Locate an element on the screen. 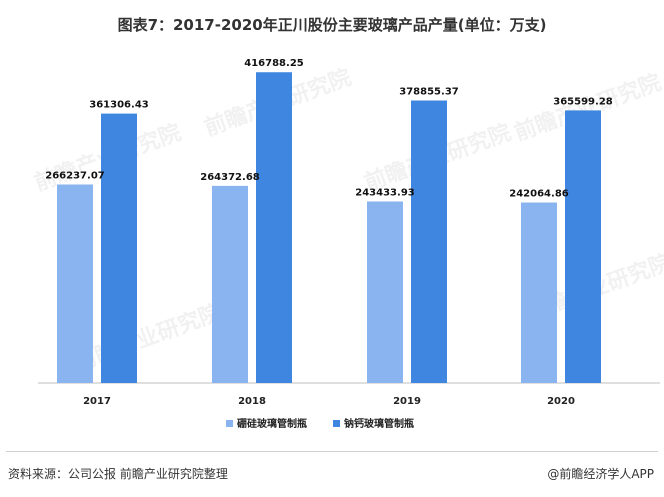  bar-borosilicate-2019 is located at coordinates (385, 292).